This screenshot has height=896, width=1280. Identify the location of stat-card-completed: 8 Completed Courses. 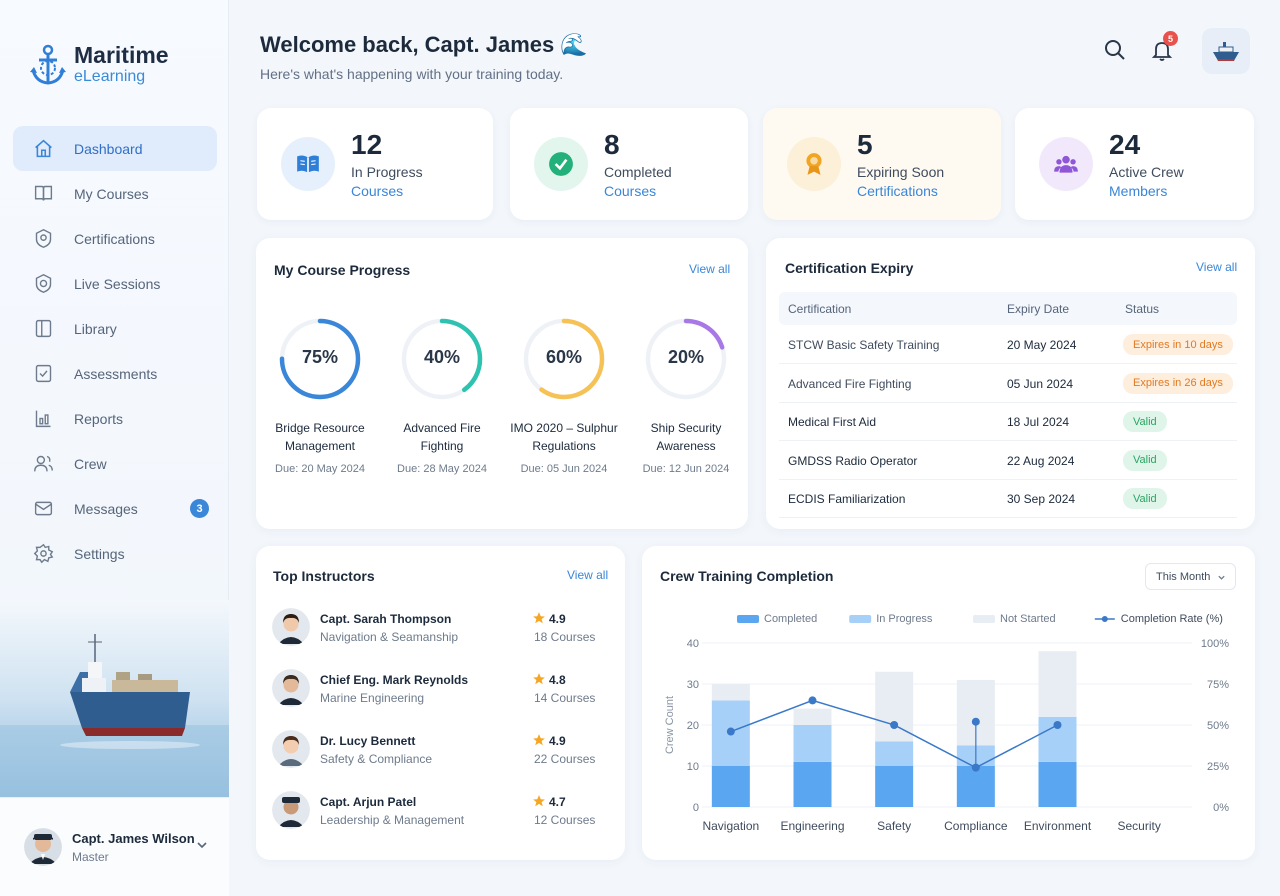
(629, 164).